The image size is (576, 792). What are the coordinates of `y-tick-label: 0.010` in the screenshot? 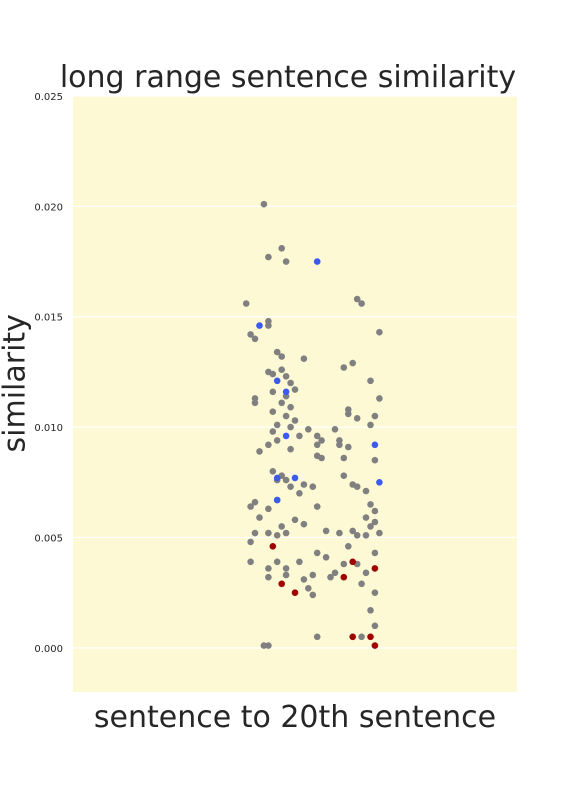 It's located at (48, 428).